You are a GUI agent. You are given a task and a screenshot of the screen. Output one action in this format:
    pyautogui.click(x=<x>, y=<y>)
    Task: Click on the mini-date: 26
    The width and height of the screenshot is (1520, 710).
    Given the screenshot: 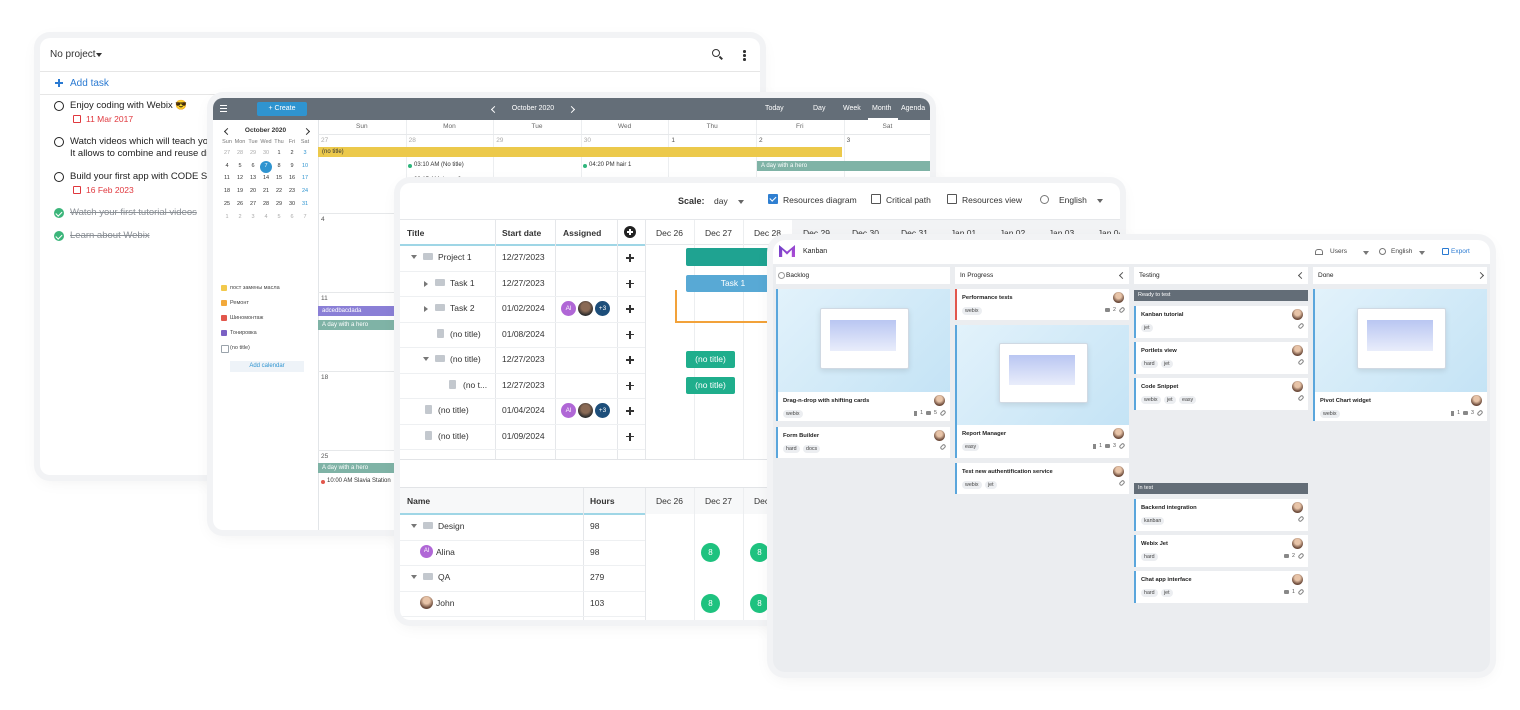 What is the action you would take?
    pyautogui.click(x=240, y=203)
    